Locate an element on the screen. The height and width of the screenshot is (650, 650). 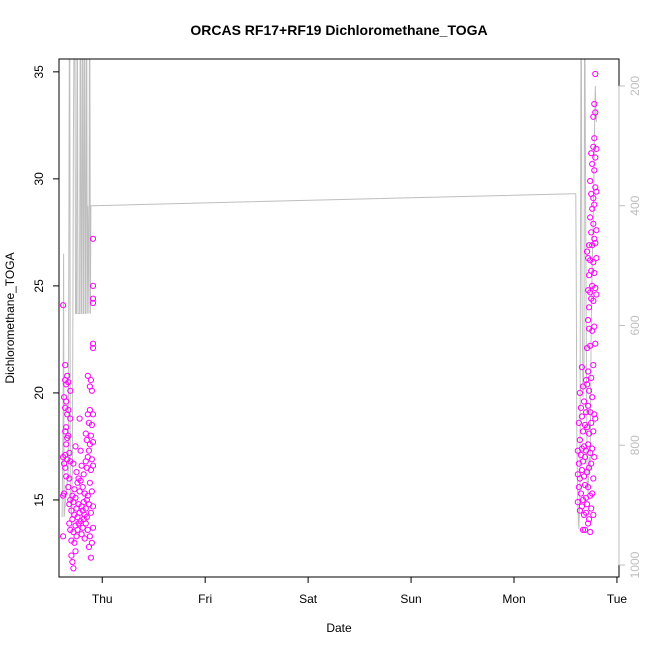
y-tick-label: 25 is located at coordinates (39, 286).